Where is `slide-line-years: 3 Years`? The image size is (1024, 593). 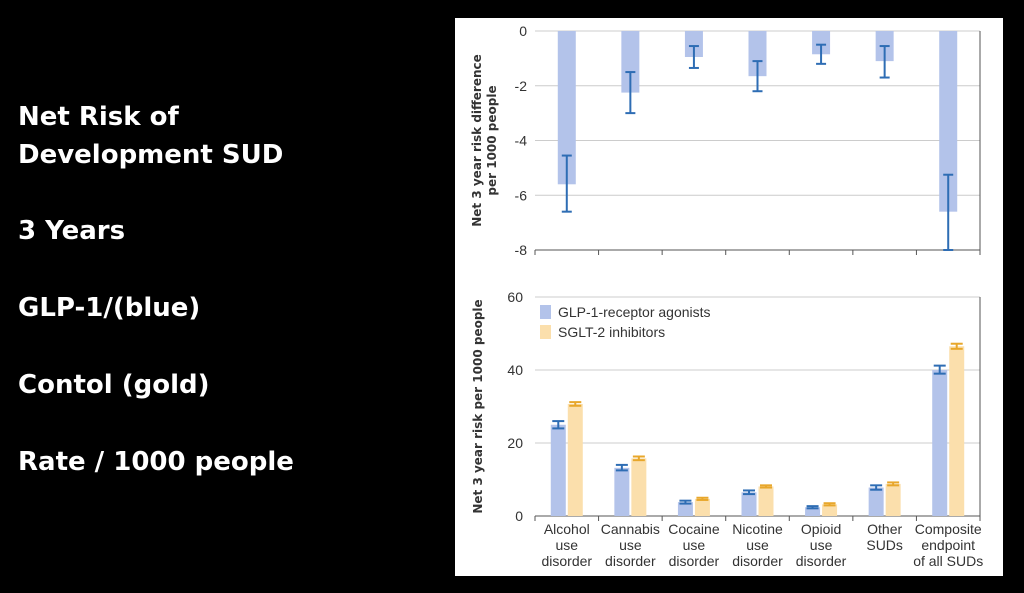 slide-line-years: 3 Years is located at coordinates (72, 231).